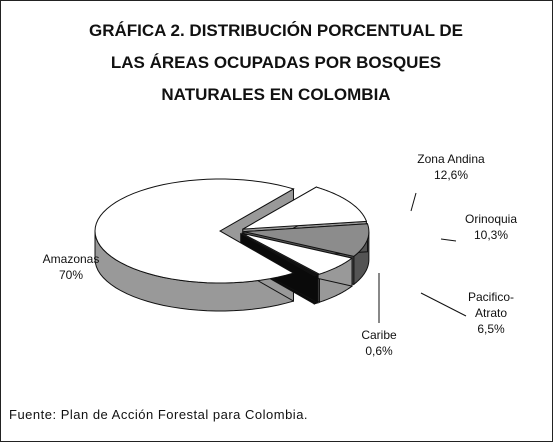 The height and width of the screenshot is (442, 553). I want to click on slice-label: Zona Andina, so click(451, 159).